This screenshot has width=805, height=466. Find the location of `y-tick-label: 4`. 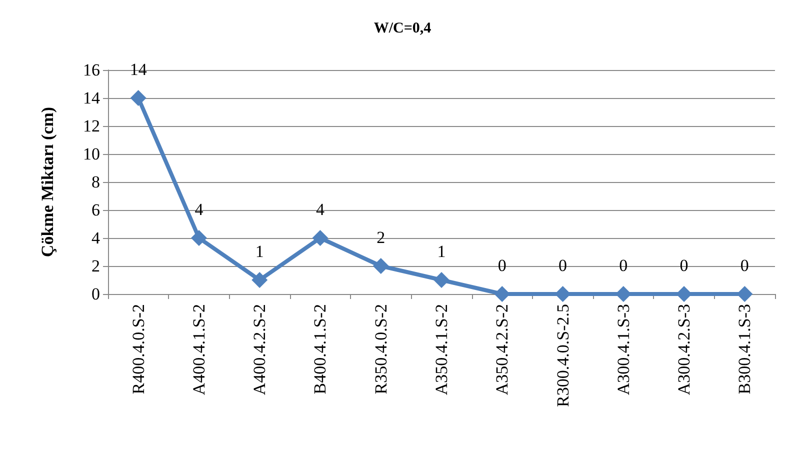

y-tick-label: 4 is located at coordinates (96, 238).